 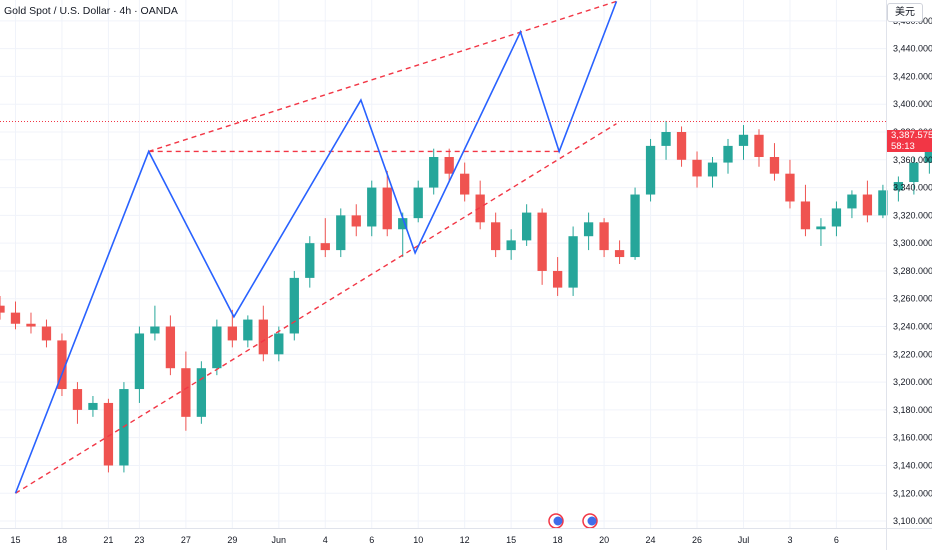 What do you see at coordinates (912, 410) in the screenshot?
I see `price-tick-label: 3,180.000` at bounding box center [912, 410].